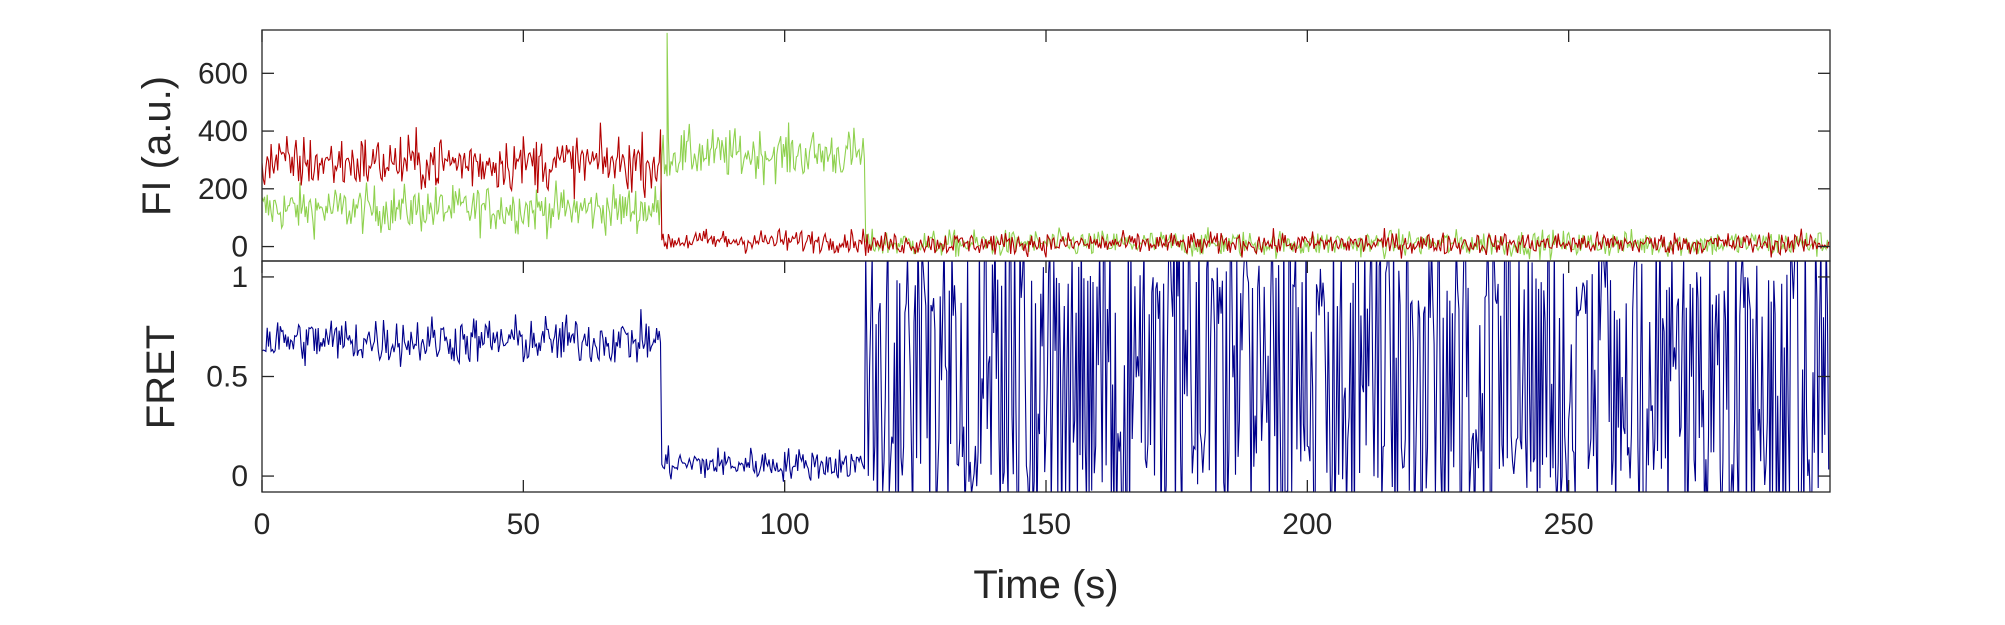 The height and width of the screenshot is (625, 2005). What do you see at coordinates (262, 524) in the screenshot?
I see `x-tick-label: 0` at bounding box center [262, 524].